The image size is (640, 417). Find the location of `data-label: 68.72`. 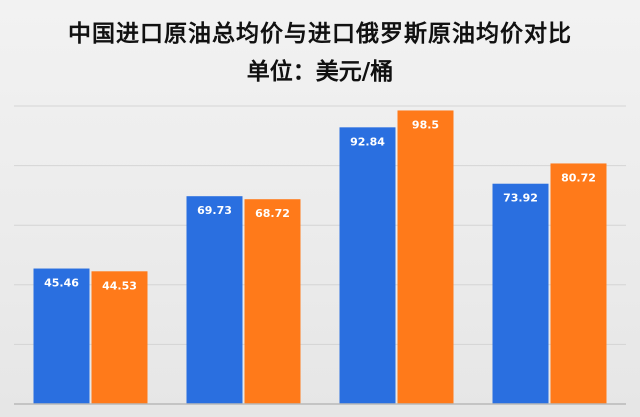

data-label: 68.72 is located at coordinates (272, 213).